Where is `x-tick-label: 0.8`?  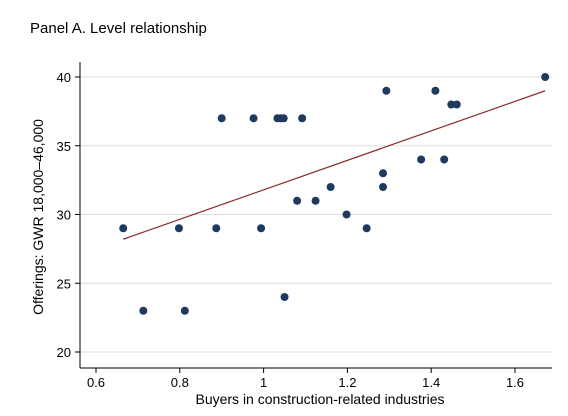
x-tick-label: 0.8 is located at coordinates (180, 382).